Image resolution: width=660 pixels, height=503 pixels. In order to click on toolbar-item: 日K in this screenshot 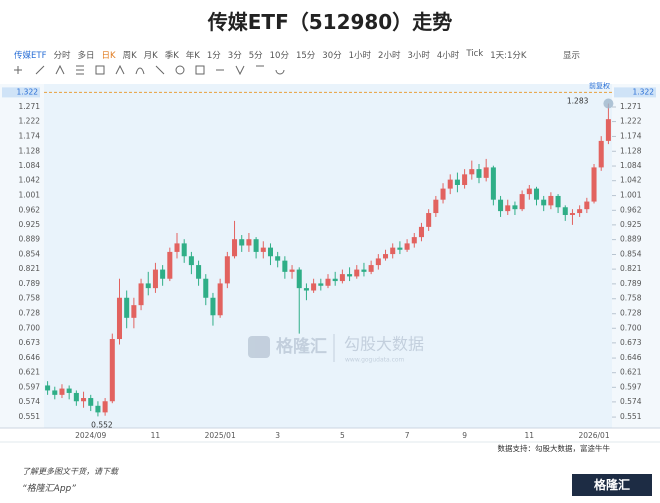, I will do `click(108, 56)`.